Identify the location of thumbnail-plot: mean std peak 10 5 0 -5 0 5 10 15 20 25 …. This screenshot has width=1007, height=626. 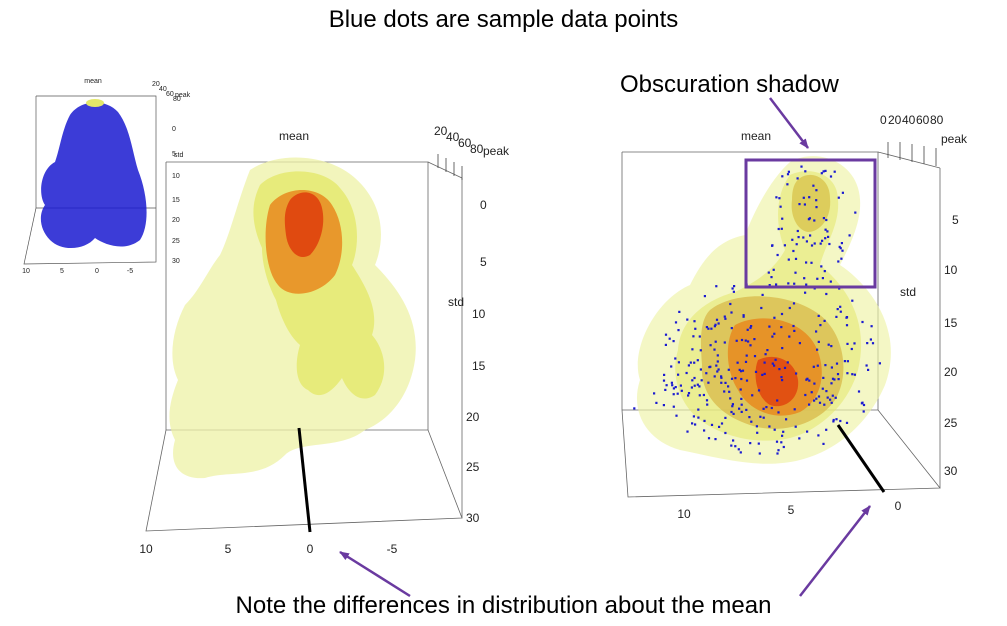
(106, 176).